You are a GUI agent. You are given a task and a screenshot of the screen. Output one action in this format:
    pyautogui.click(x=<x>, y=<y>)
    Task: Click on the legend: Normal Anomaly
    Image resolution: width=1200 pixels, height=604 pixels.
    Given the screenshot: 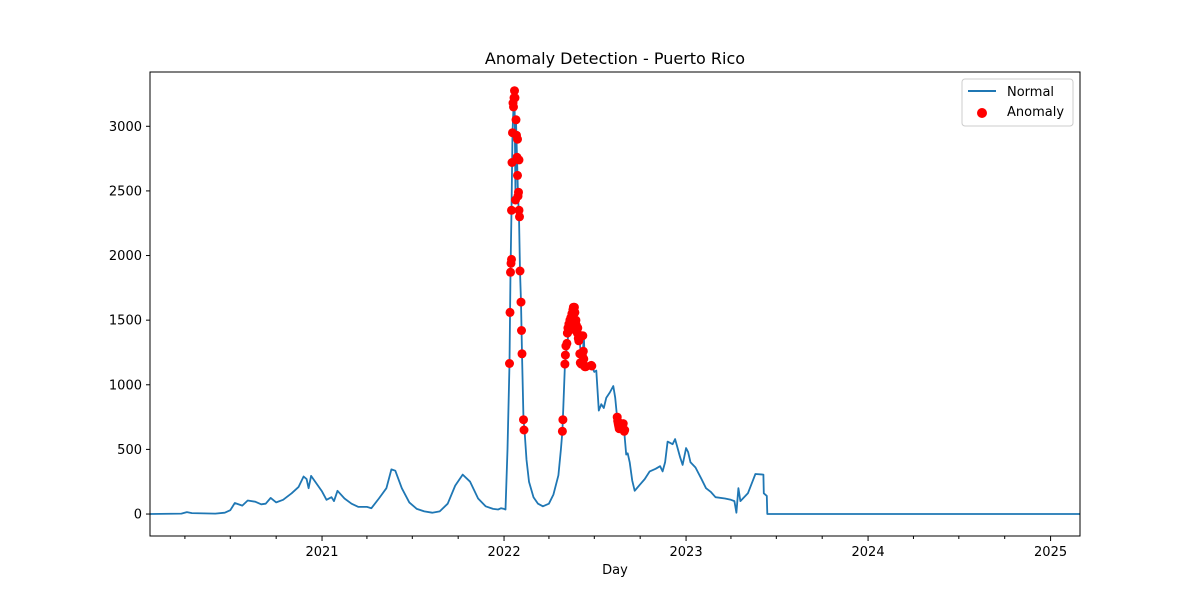 What is the action you would take?
    pyautogui.click(x=1017, y=102)
    